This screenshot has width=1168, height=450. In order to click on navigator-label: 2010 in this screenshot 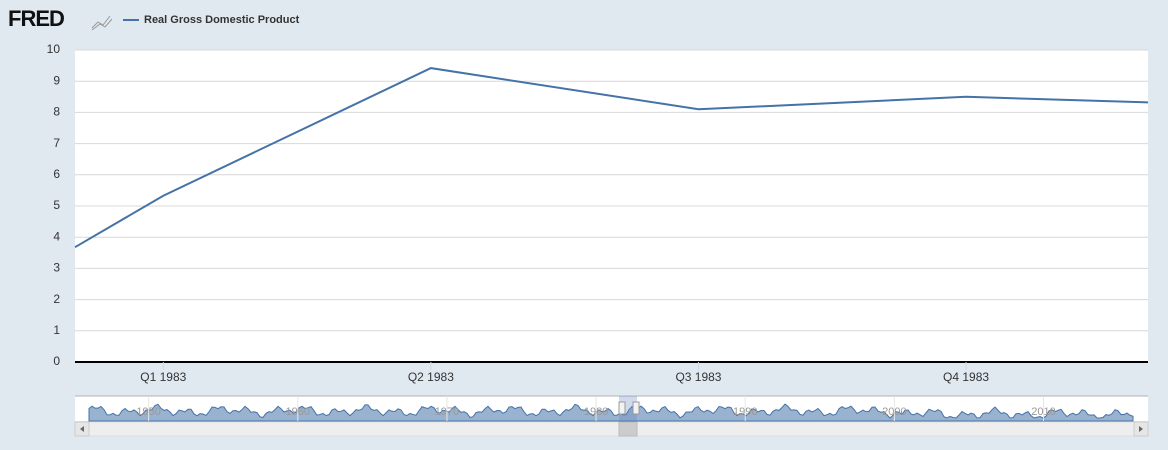, I will do `click(1043, 412)`.